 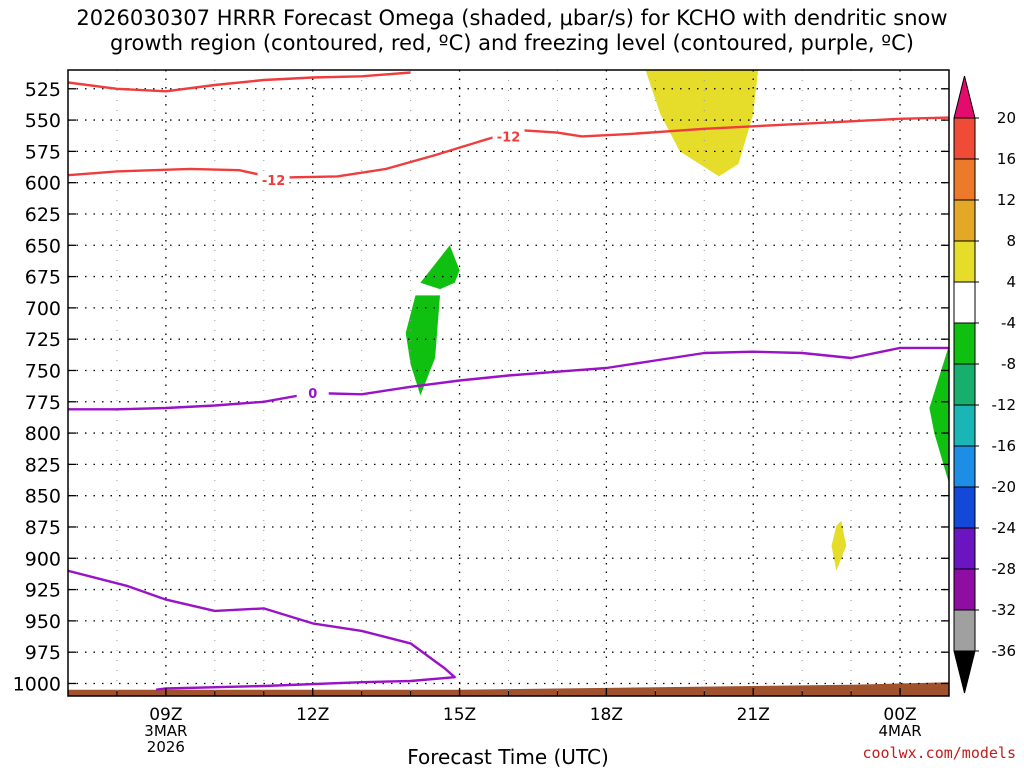 What do you see at coordinates (43, 371) in the screenshot?
I see `y-tick-label-750: 750` at bounding box center [43, 371].